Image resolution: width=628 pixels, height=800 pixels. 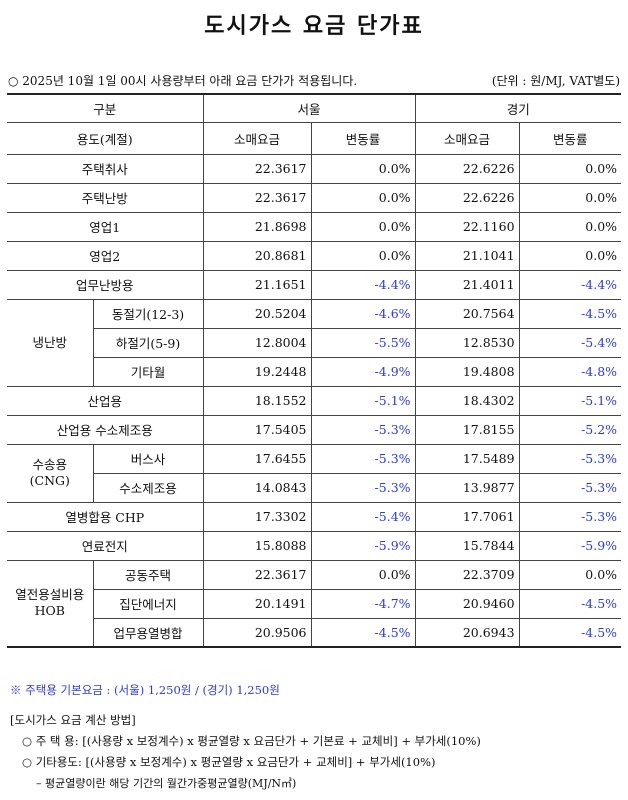 I want to click on header-row-columns: 용도(계절) 소매요금 변동률 소매요금 변동률, so click(x=314, y=138).